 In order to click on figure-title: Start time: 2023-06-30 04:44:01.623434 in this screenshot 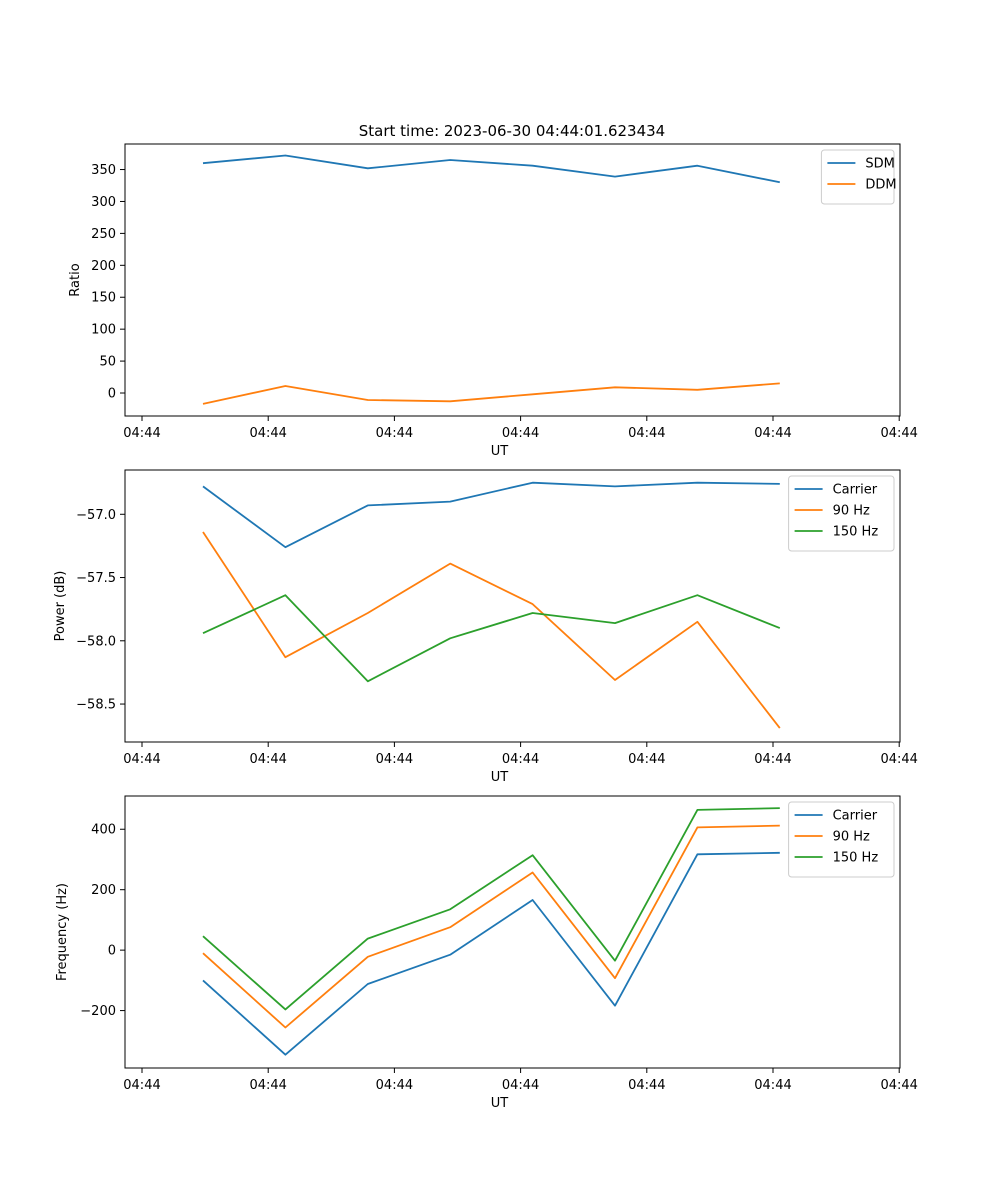, I will do `click(512, 131)`.